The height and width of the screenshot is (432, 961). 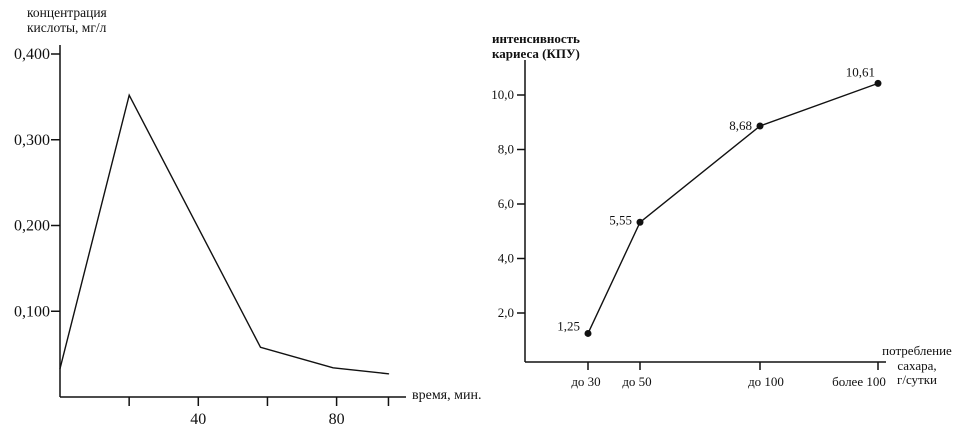 I want to click on data-point-label: 10,61, so click(x=860, y=71).